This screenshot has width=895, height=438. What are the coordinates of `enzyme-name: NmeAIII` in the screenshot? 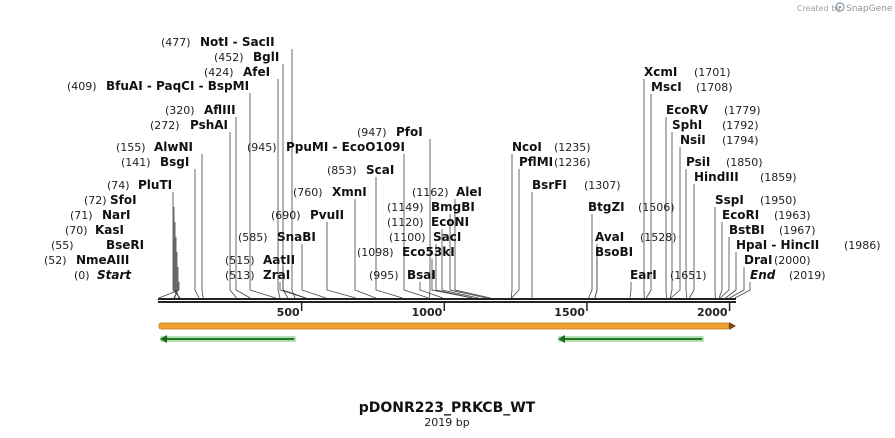 It's located at (102, 260).